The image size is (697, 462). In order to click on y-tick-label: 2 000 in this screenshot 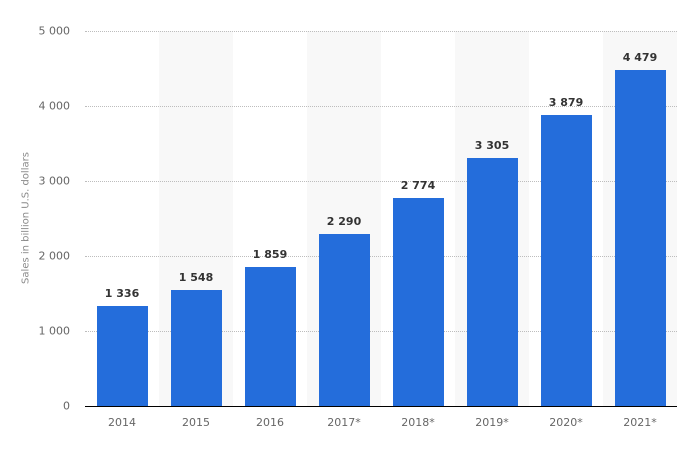, I will do `click(54, 256)`.